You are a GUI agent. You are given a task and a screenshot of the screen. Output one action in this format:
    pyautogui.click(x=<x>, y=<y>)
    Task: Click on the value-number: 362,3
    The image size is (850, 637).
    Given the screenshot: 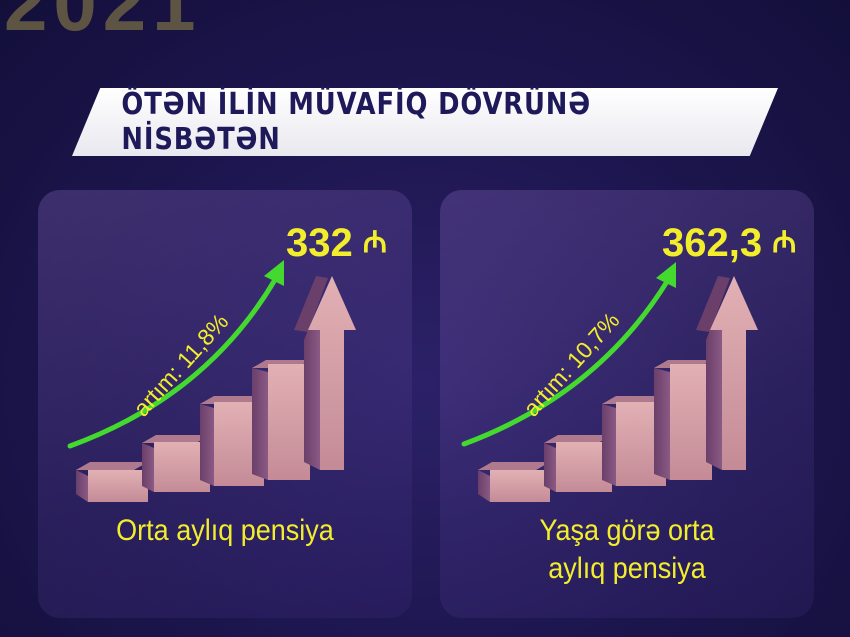 What is the action you would take?
    pyautogui.click(x=712, y=243)
    